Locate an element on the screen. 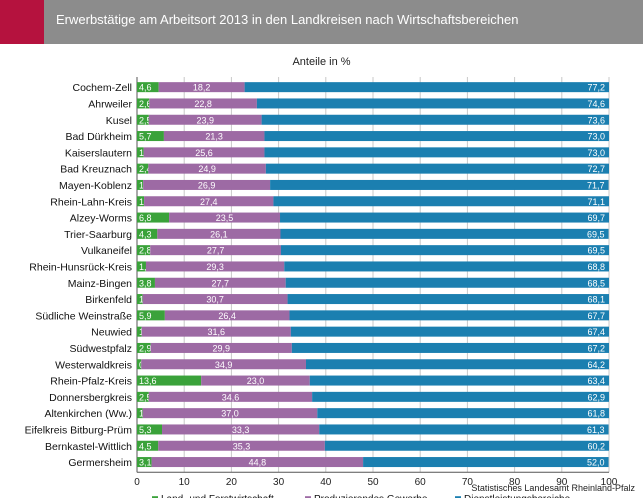 The height and width of the screenshot is (498, 643). x-tick-label: 20 is located at coordinates (232, 482).